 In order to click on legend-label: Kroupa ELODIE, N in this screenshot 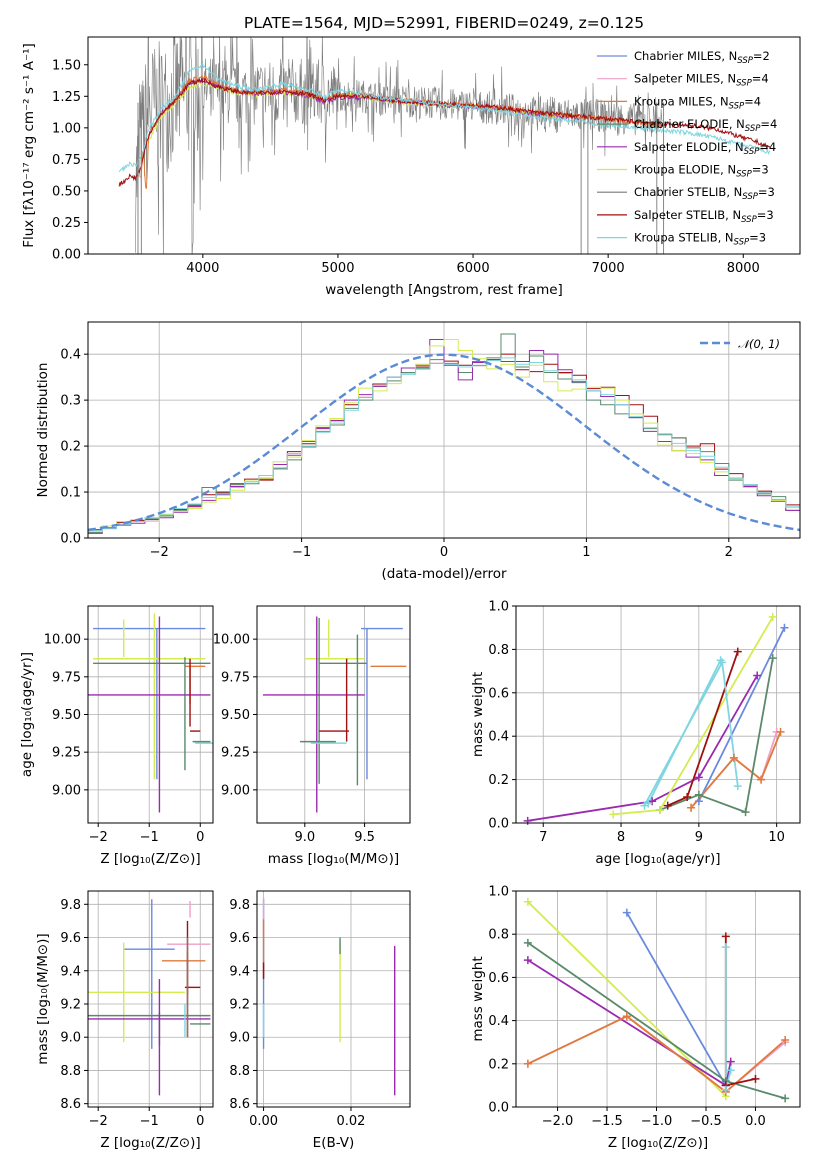, I will do `click(685, 170)`.